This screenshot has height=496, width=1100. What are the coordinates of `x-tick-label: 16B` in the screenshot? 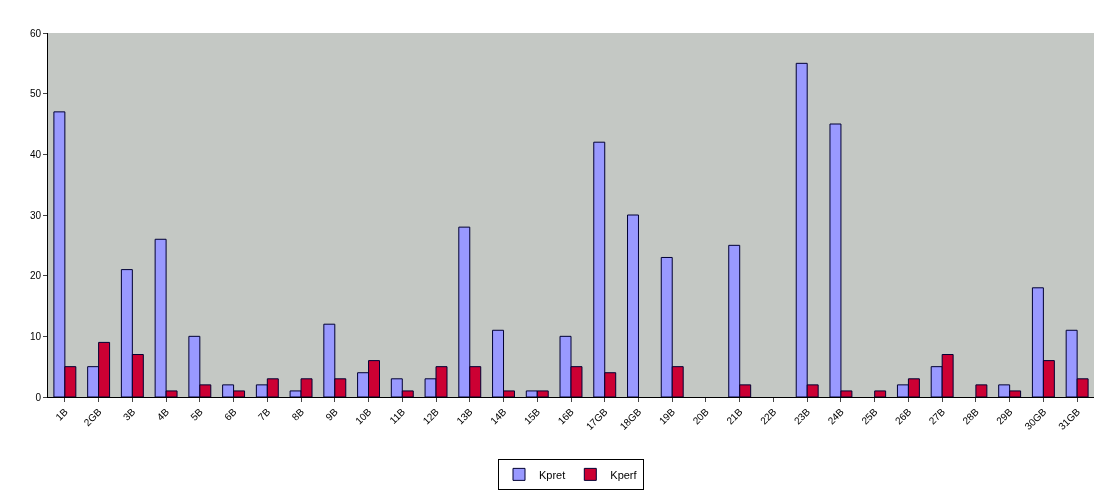 It's located at (566, 416).